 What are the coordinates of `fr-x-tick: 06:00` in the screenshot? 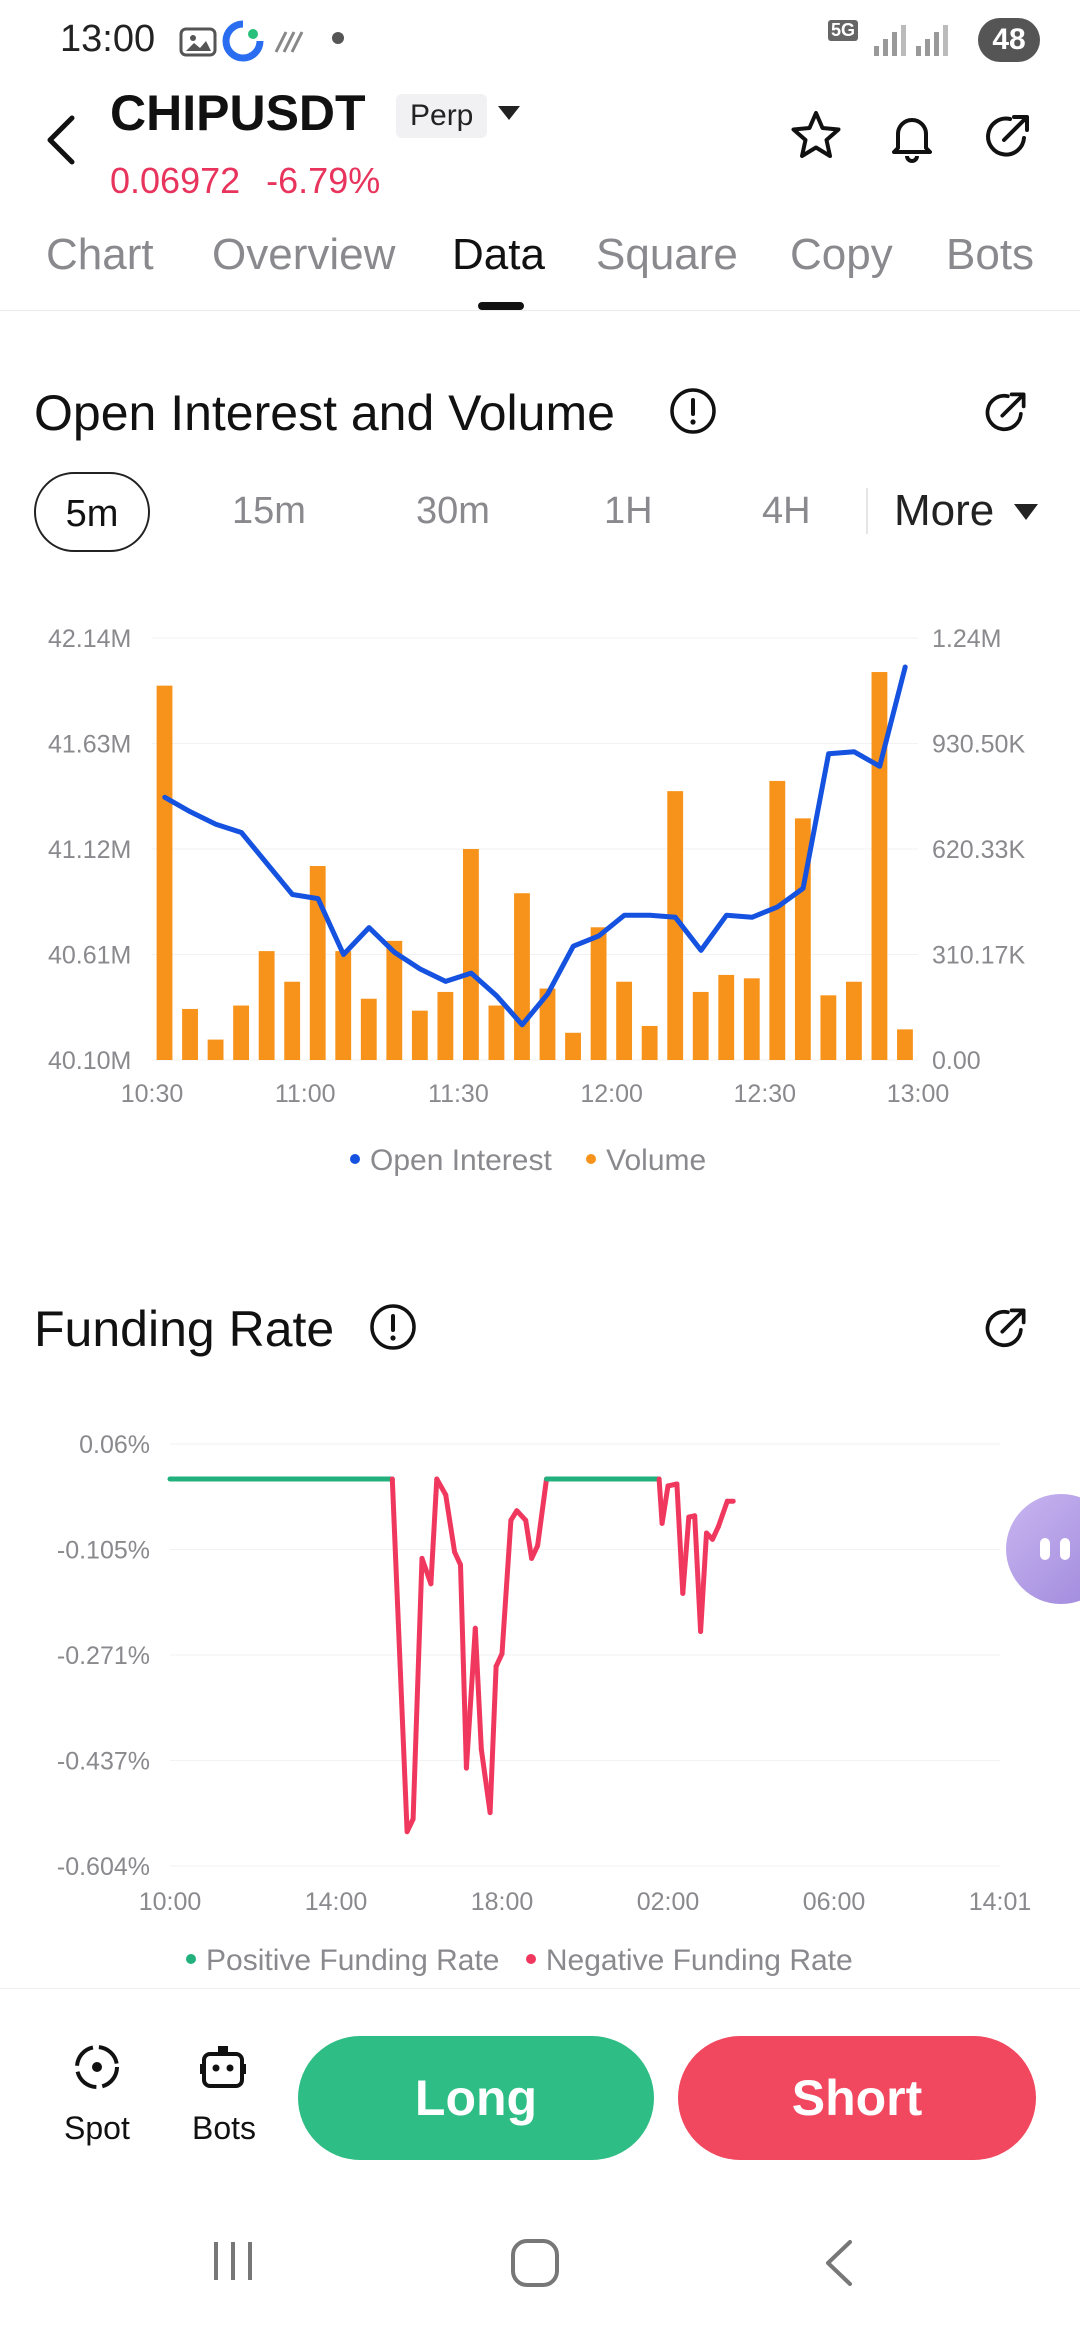 It's located at (834, 1902).